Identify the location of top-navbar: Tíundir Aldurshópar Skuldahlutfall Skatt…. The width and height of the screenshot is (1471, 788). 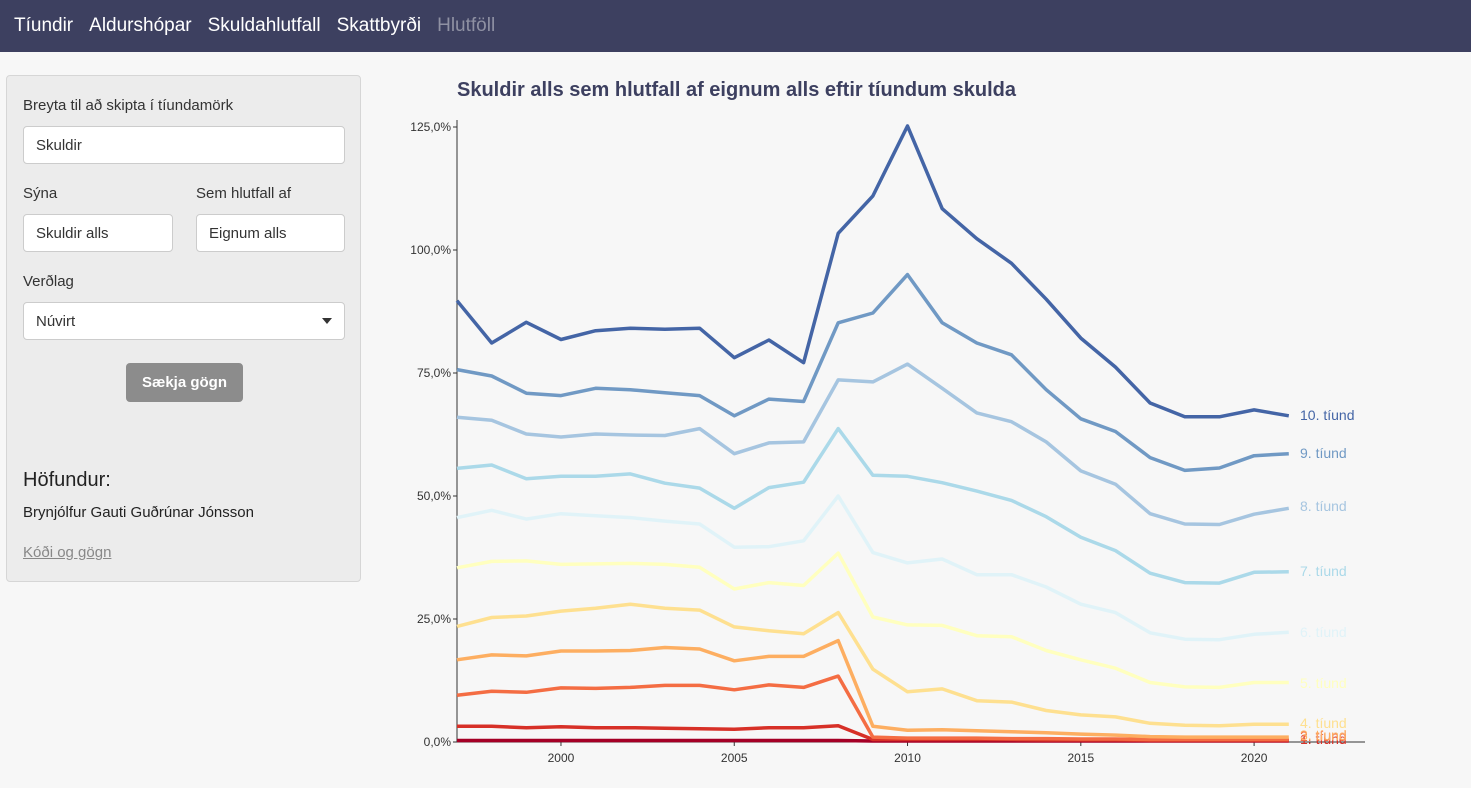
(735, 26).